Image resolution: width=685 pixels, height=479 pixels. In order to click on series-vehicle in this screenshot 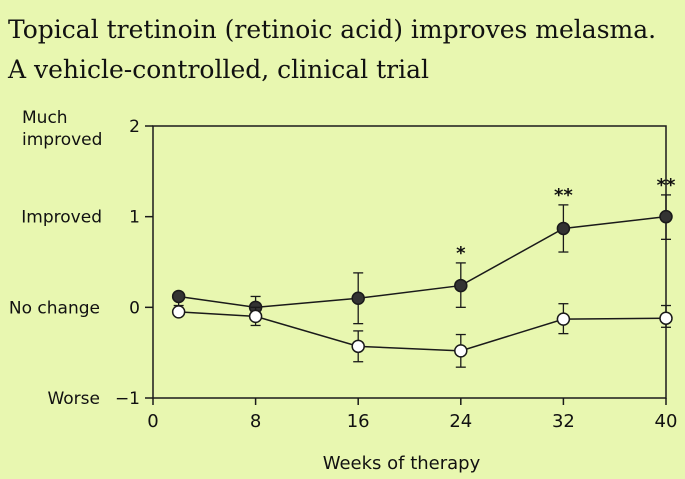, I will do `click(422, 335)`.